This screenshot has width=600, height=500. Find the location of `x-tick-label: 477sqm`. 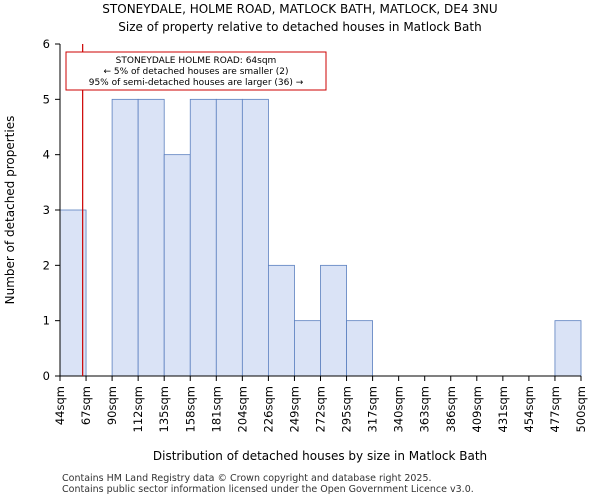

x-tick-label: 477sqm is located at coordinates (555, 409).